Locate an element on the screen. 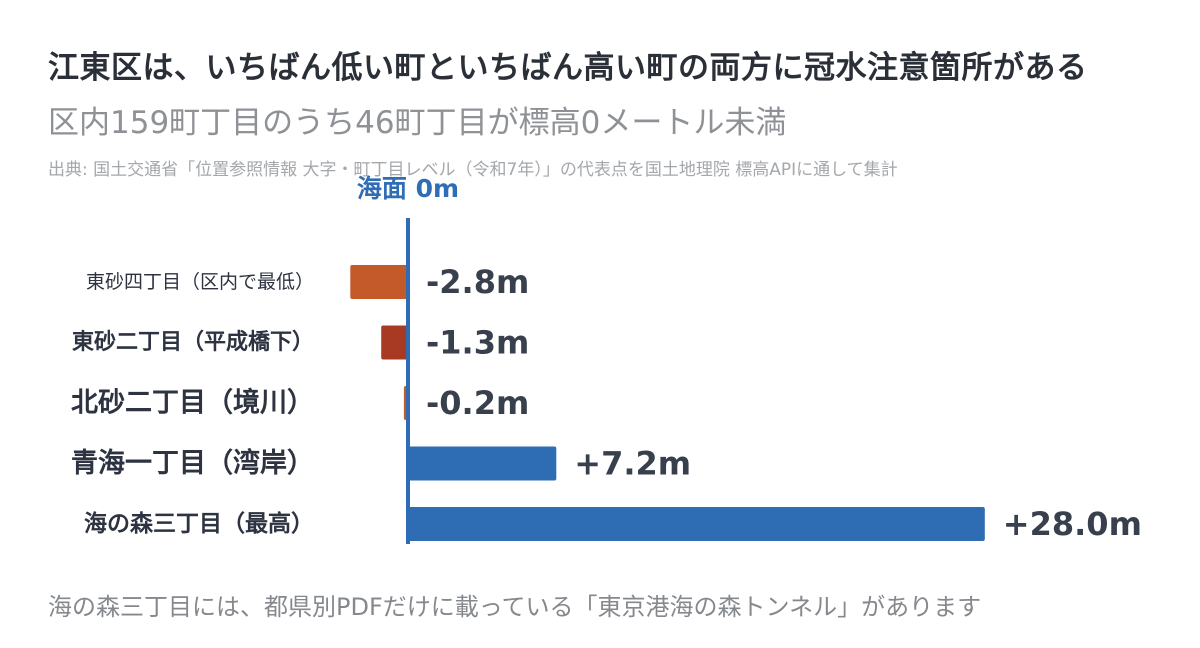 Image resolution: width=1200 pixels, height=648 pixels. category-label: 北砂二丁目（境川） is located at coordinates (192, 403).